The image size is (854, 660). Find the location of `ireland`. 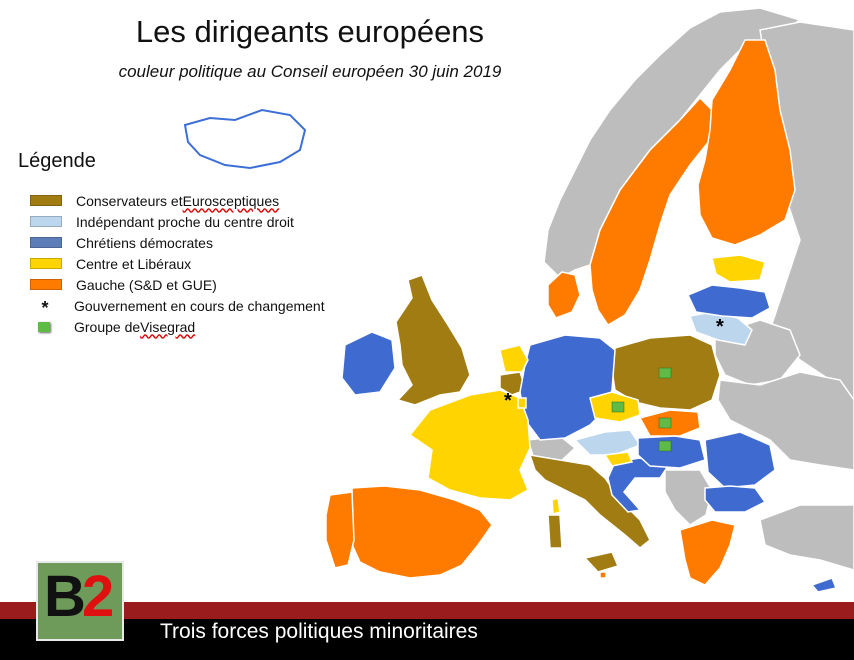

ireland is located at coordinates (368, 363).